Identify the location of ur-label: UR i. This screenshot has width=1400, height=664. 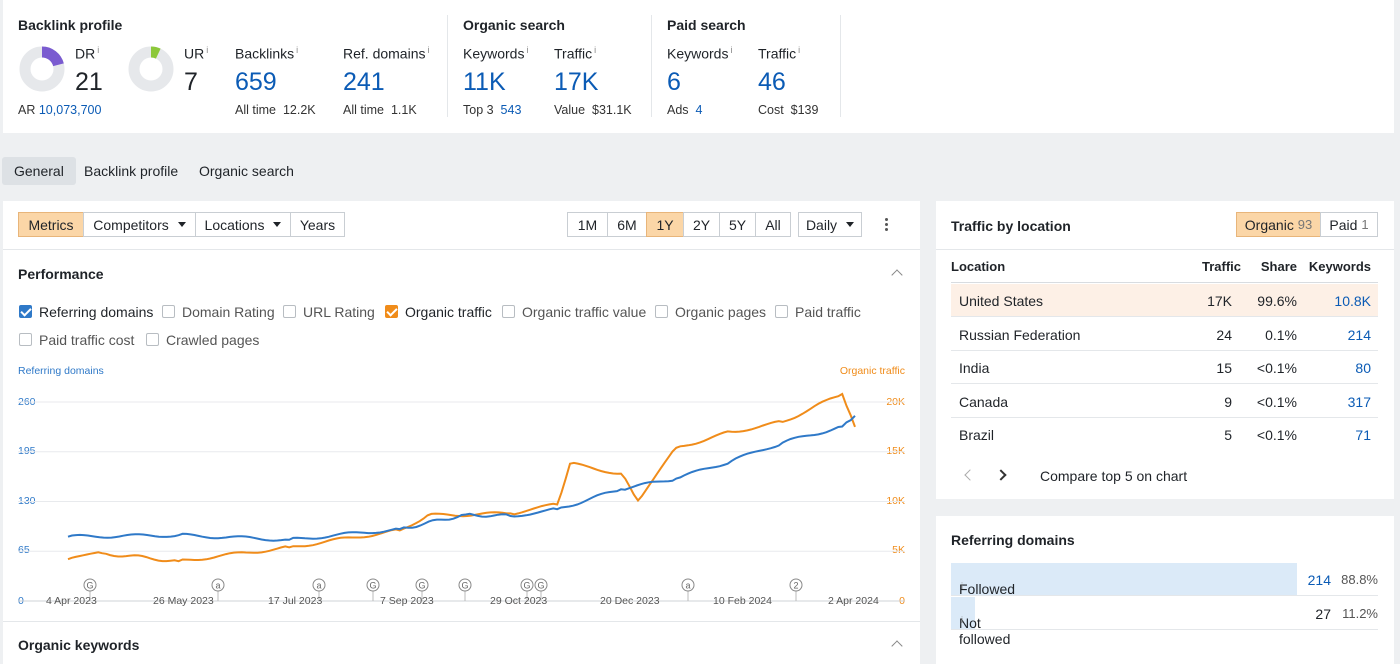
(196, 53).